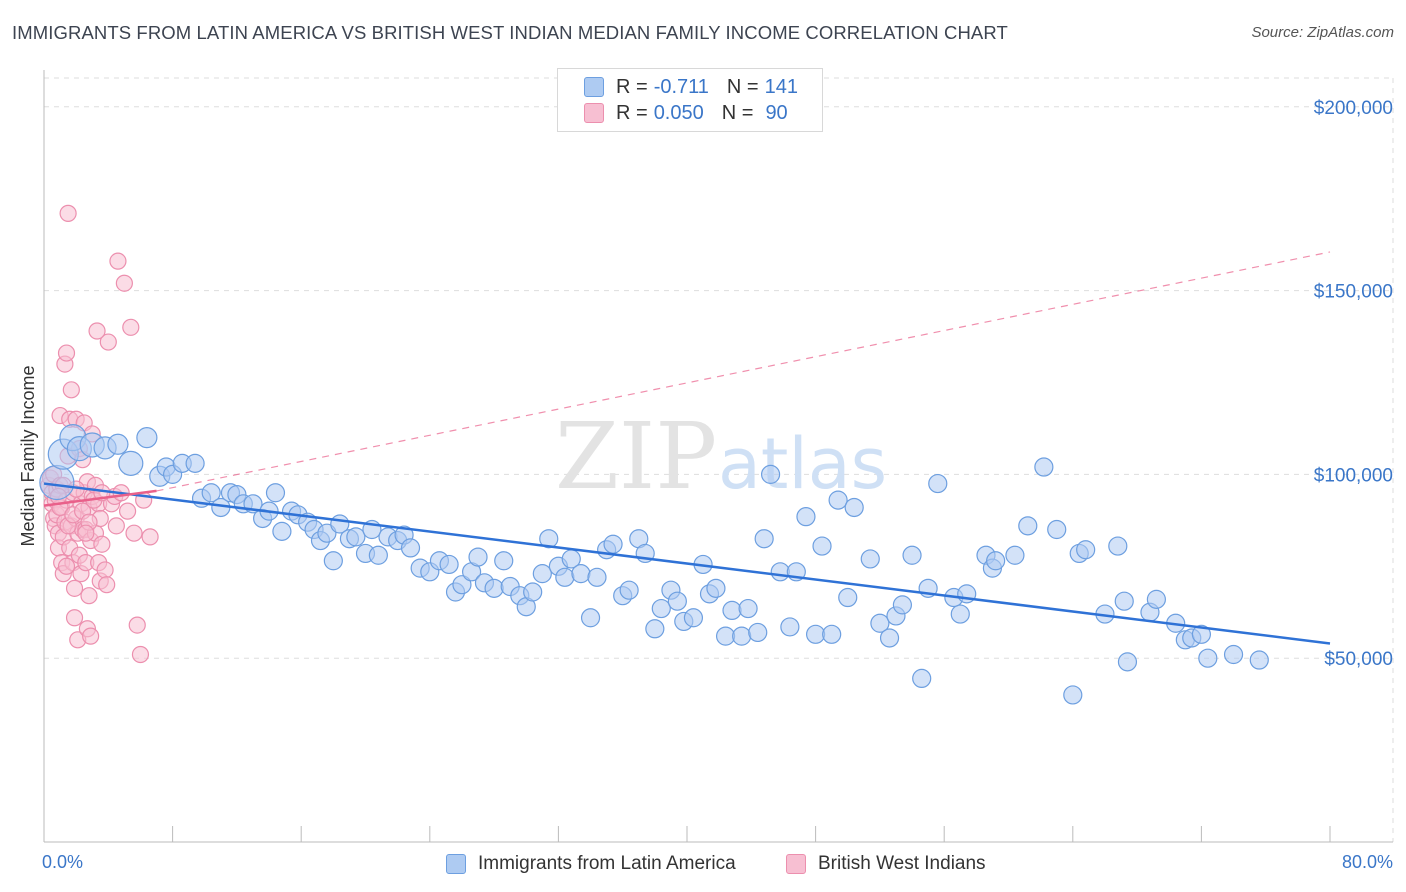 This screenshot has height=892, width=1406. I want to click on y-tick-labels: $50,000 $100,000 $150,000 $200,000, so click(1353, 384).